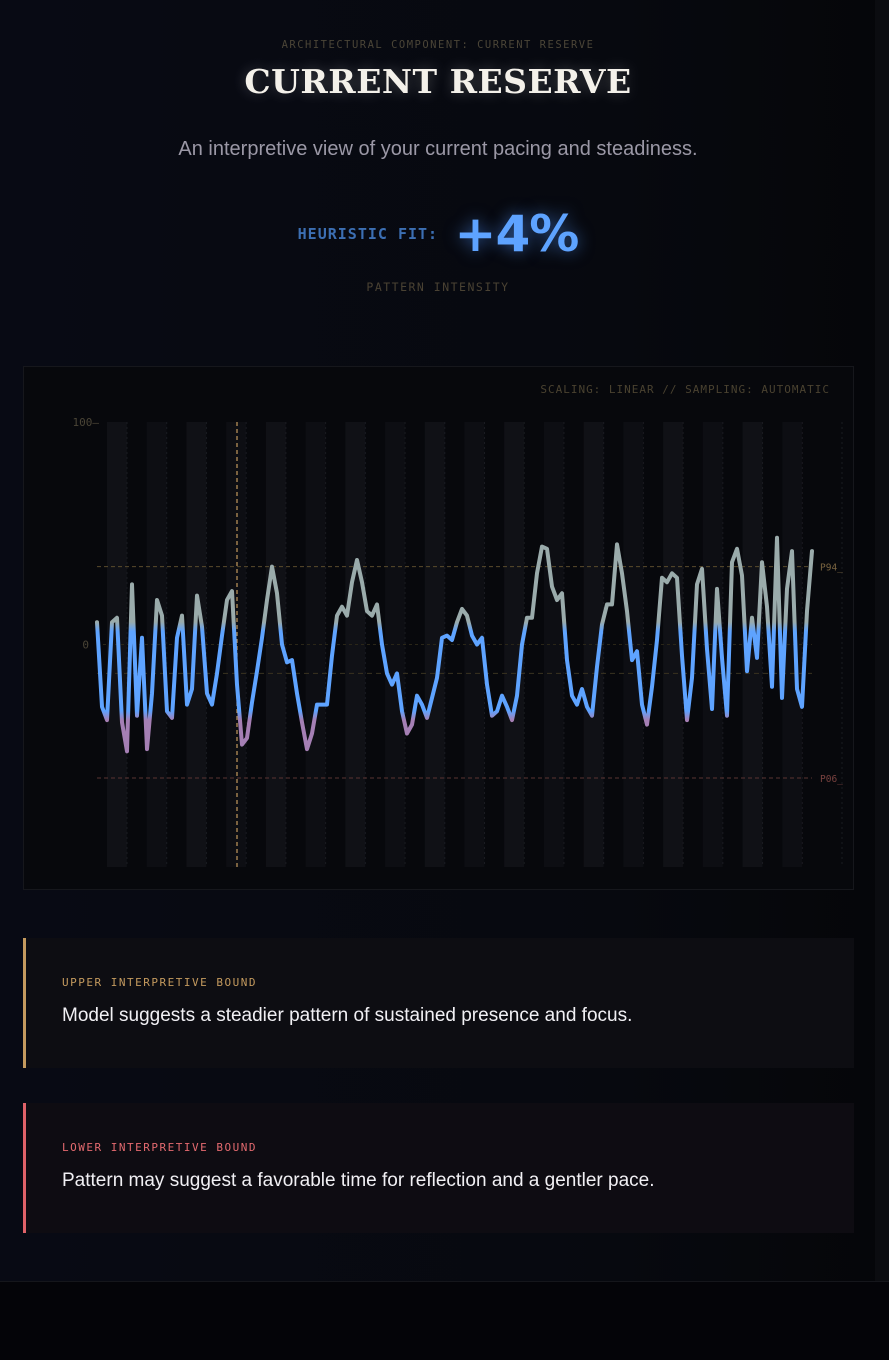 This screenshot has height=1360, width=889. What do you see at coordinates (159, 1147) in the screenshot?
I see `lower-bound-label: LOWER INTERPRETIVE BOUND` at bounding box center [159, 1147].